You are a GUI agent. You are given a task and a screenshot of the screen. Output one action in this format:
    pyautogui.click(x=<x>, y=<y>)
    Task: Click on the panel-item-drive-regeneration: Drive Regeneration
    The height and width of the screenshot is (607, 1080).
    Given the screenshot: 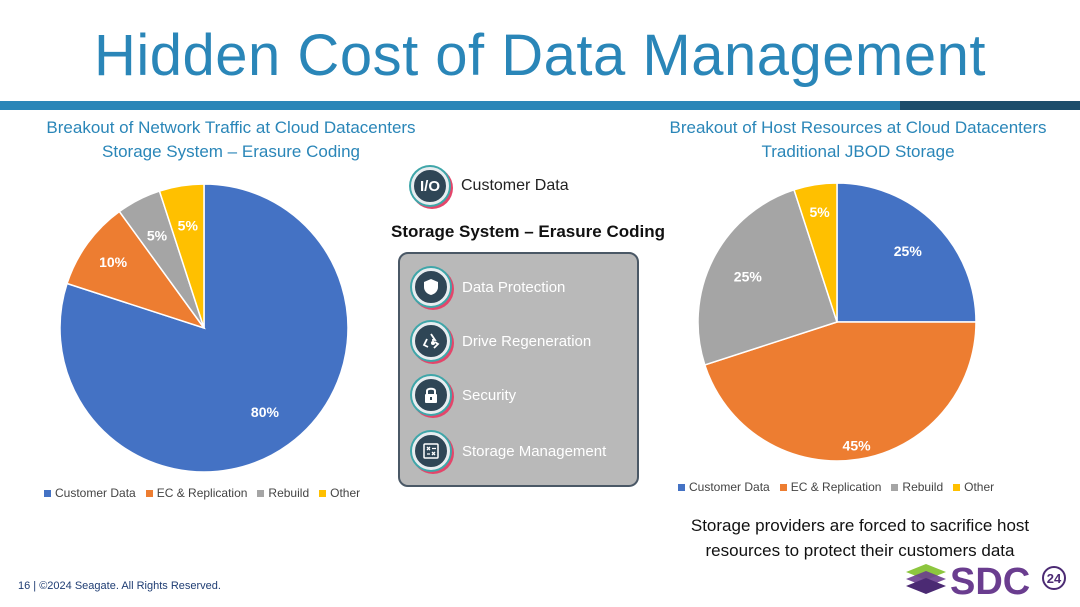 What is the action you would take?
    pyautogui.click(x=501, y=341)
    